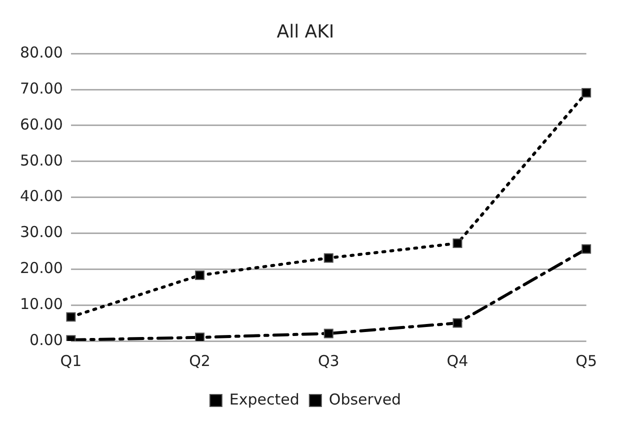 The width and height of the screenshot is (617, 430). I want to click on y-tick-label: 10.00, so click(41, 303).